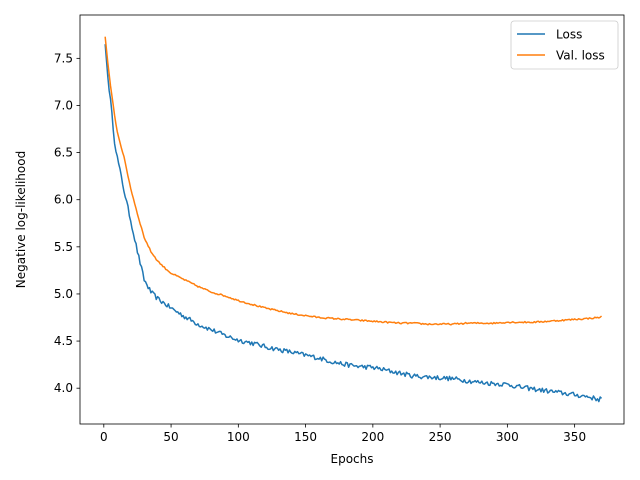 The image size is (640, 480). What do you see at coordinates (440, 437) in the screenshot?
I see `x-tick-label: 250` at bounding box center [440, 437].